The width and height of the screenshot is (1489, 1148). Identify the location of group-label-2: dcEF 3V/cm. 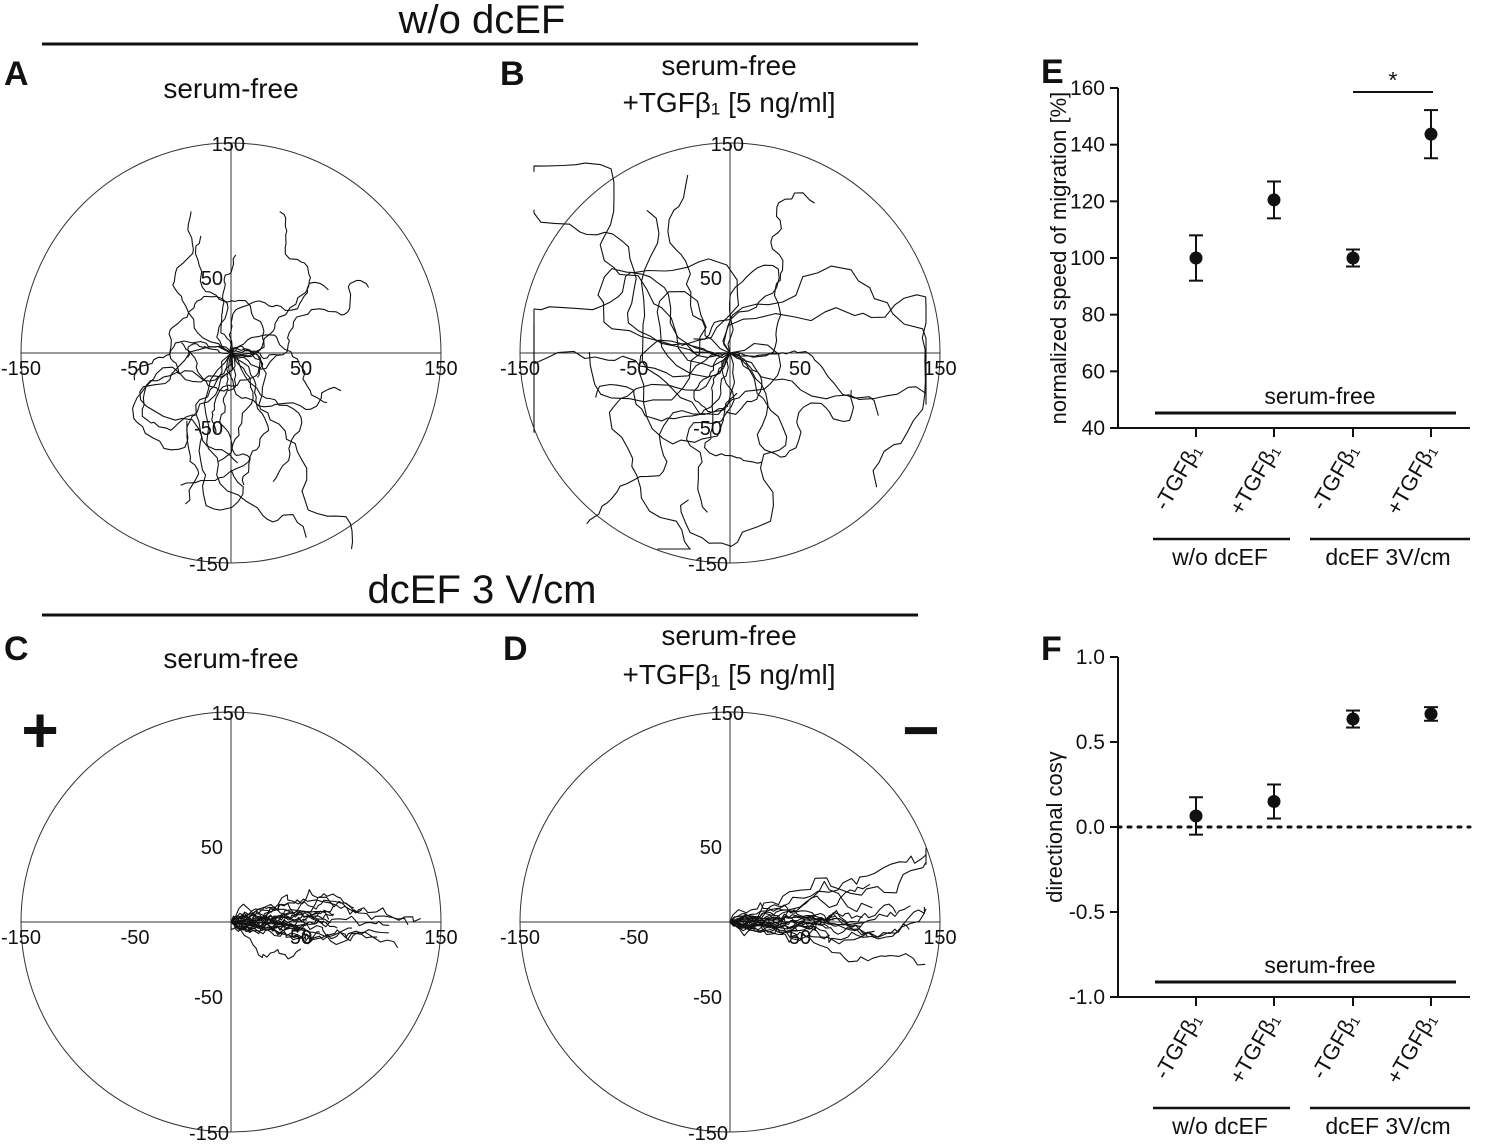
(1387, 557).